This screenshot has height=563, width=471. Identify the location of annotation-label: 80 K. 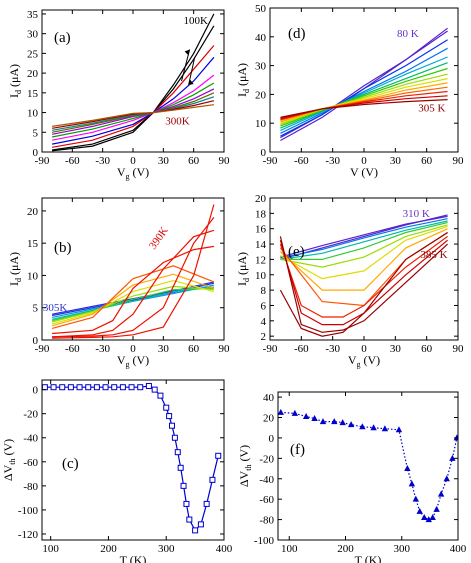
(408, 34).